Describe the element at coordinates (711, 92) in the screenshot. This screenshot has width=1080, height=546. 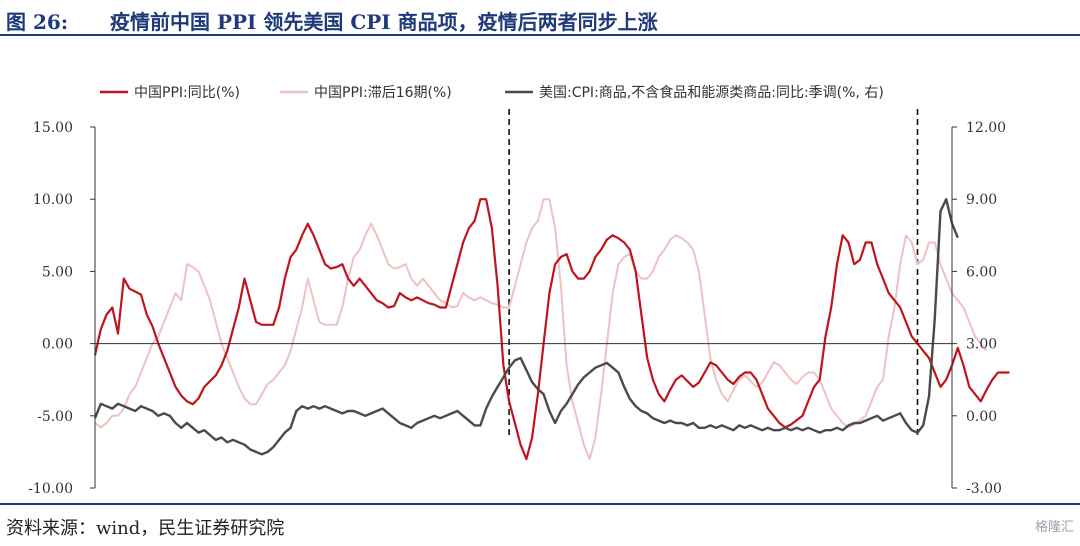
I see `legend-label-3: 美国:CPI:商品,不含食品和能源类商品:同比:季调(%, 右)` at that location.